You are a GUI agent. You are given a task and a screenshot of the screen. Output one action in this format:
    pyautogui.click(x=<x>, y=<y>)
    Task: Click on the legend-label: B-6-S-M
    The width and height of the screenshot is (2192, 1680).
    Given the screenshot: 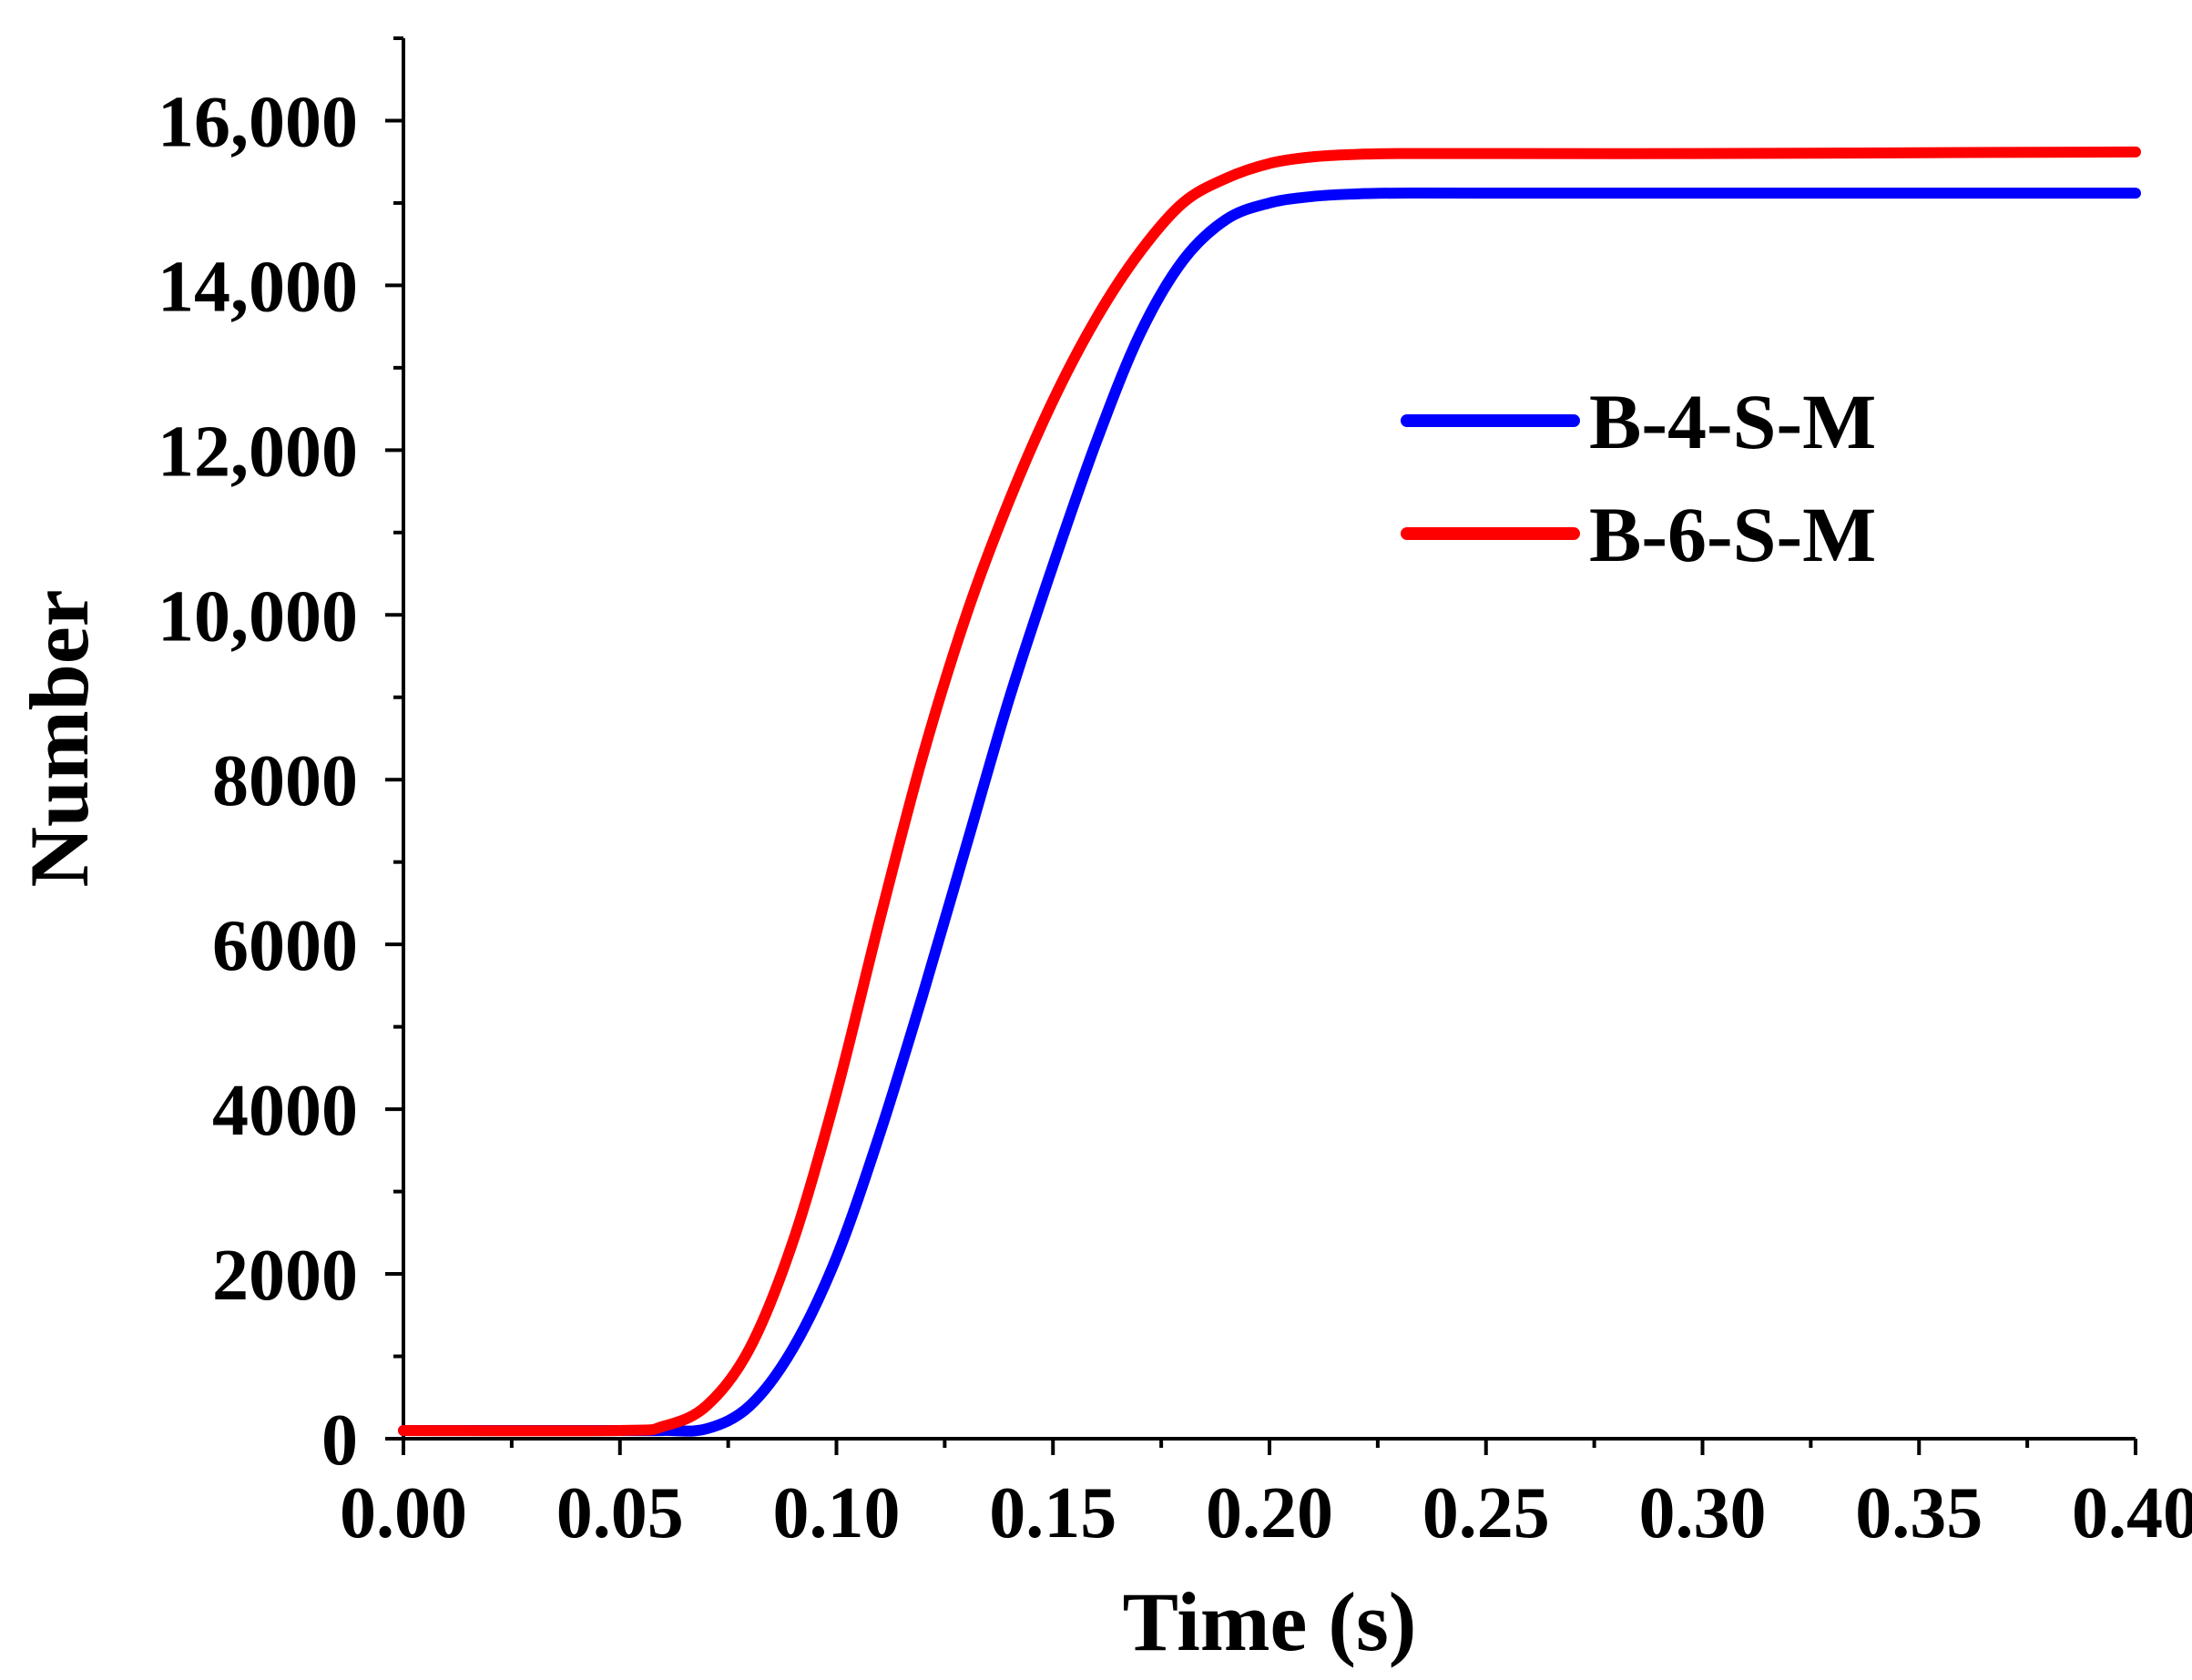 What is the action you would take?
    pyautogui.click(x=1732, y=534)
    